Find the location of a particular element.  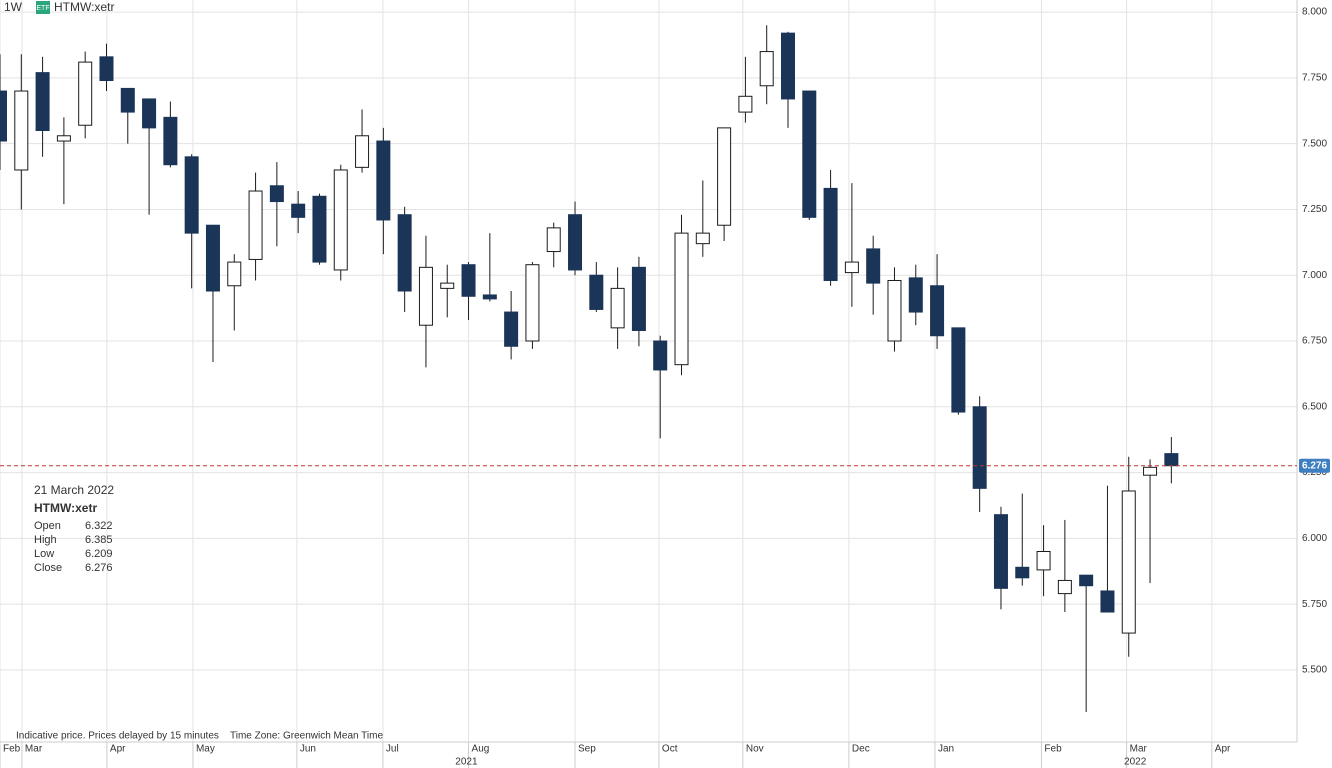

info-date: 21 March 2022 is located at coordinates (74, 490).